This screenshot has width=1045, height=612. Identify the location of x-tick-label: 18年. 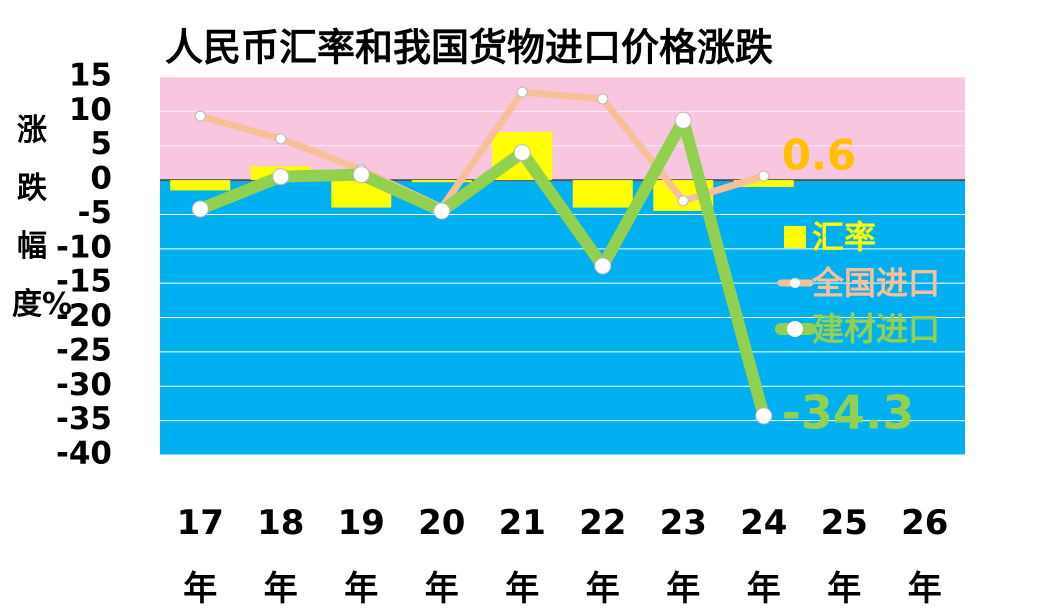
(281, 556).